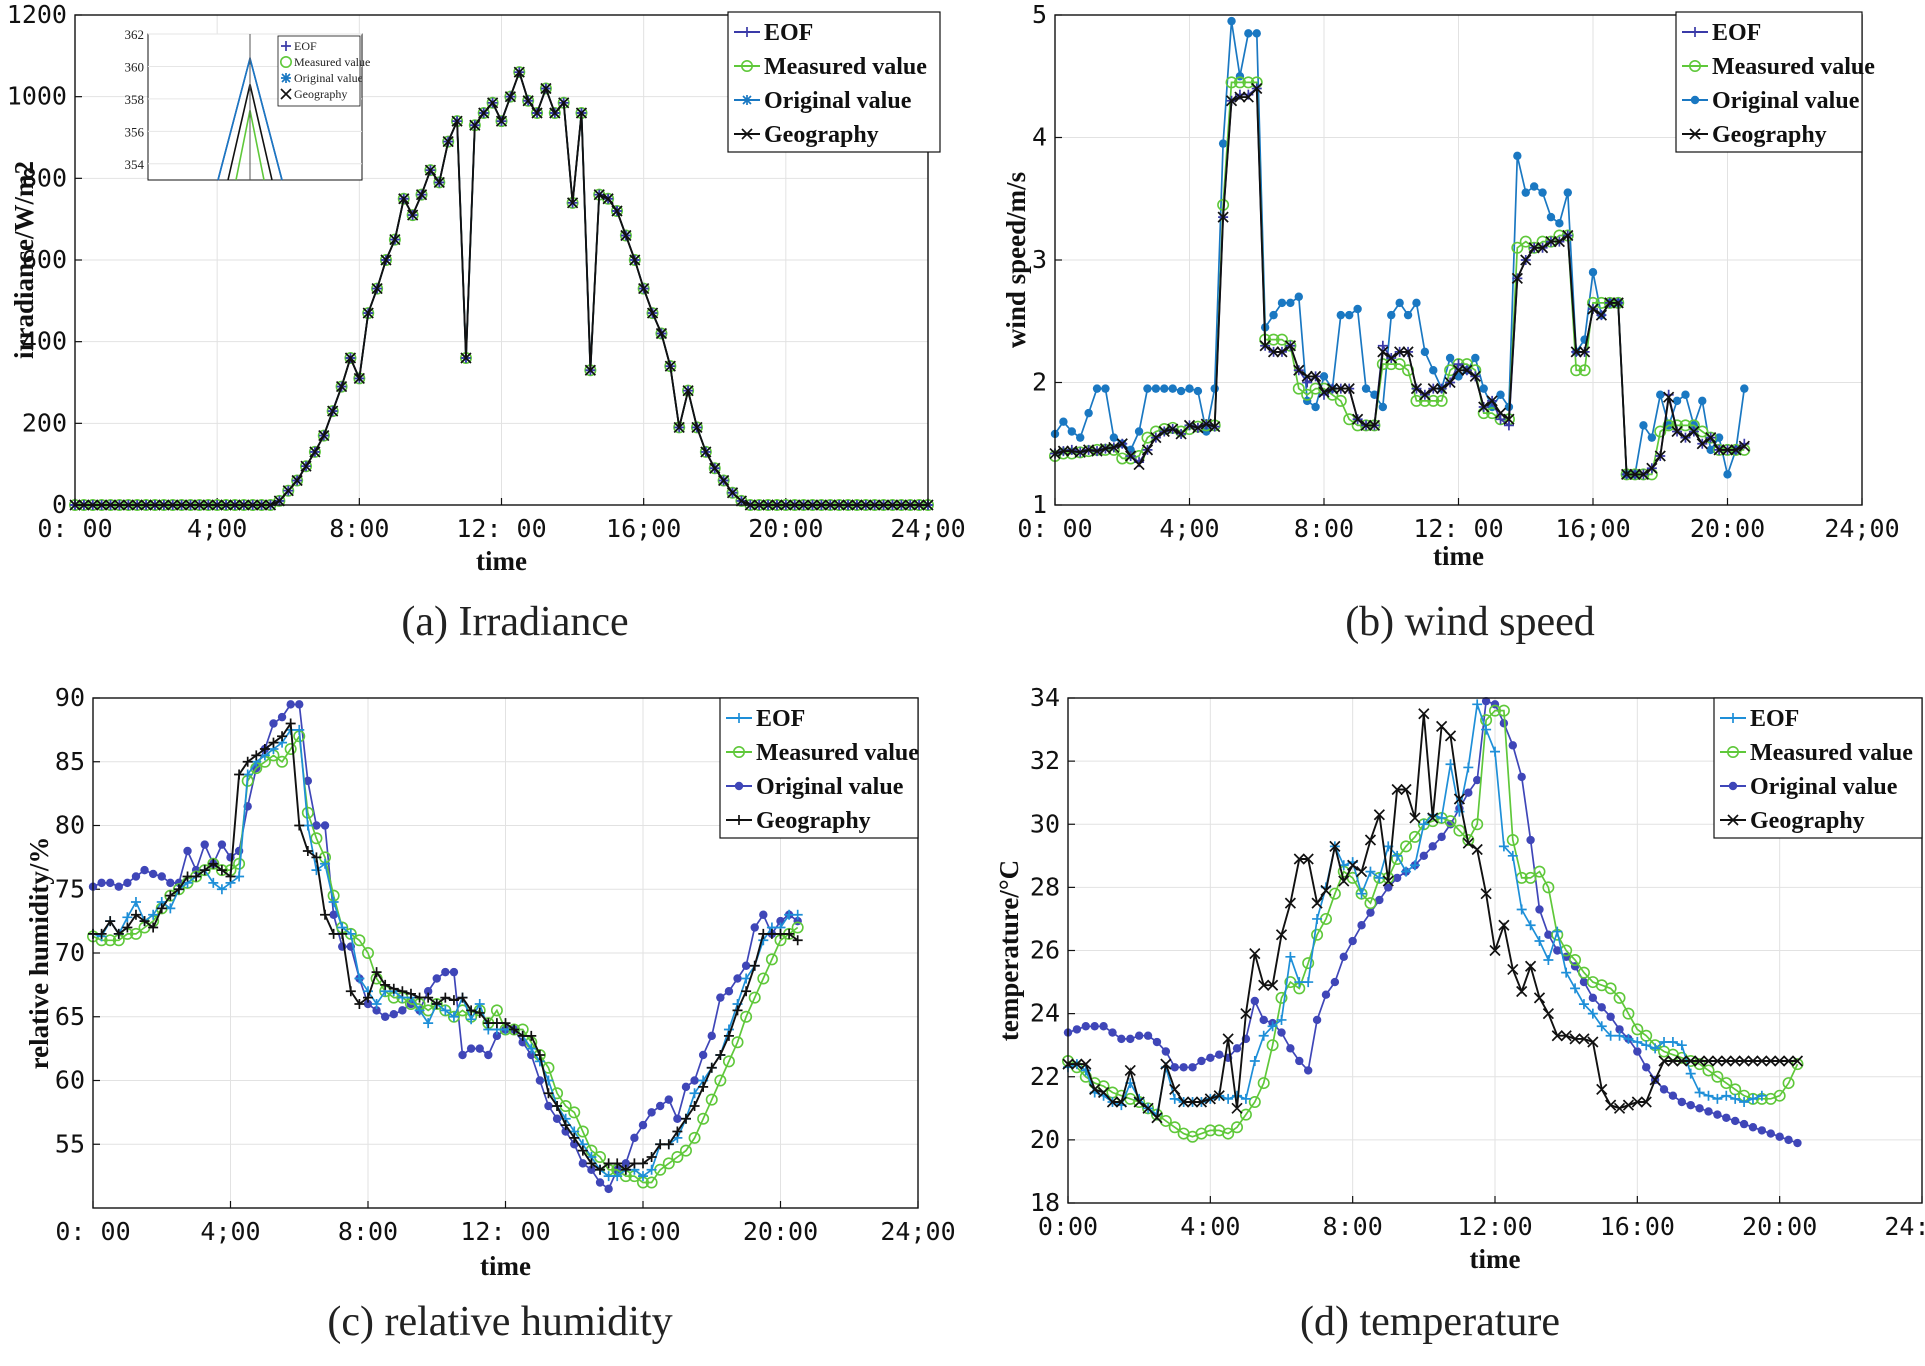  I want to click on x-tick-label: 8:00, so click(1353, 1226).